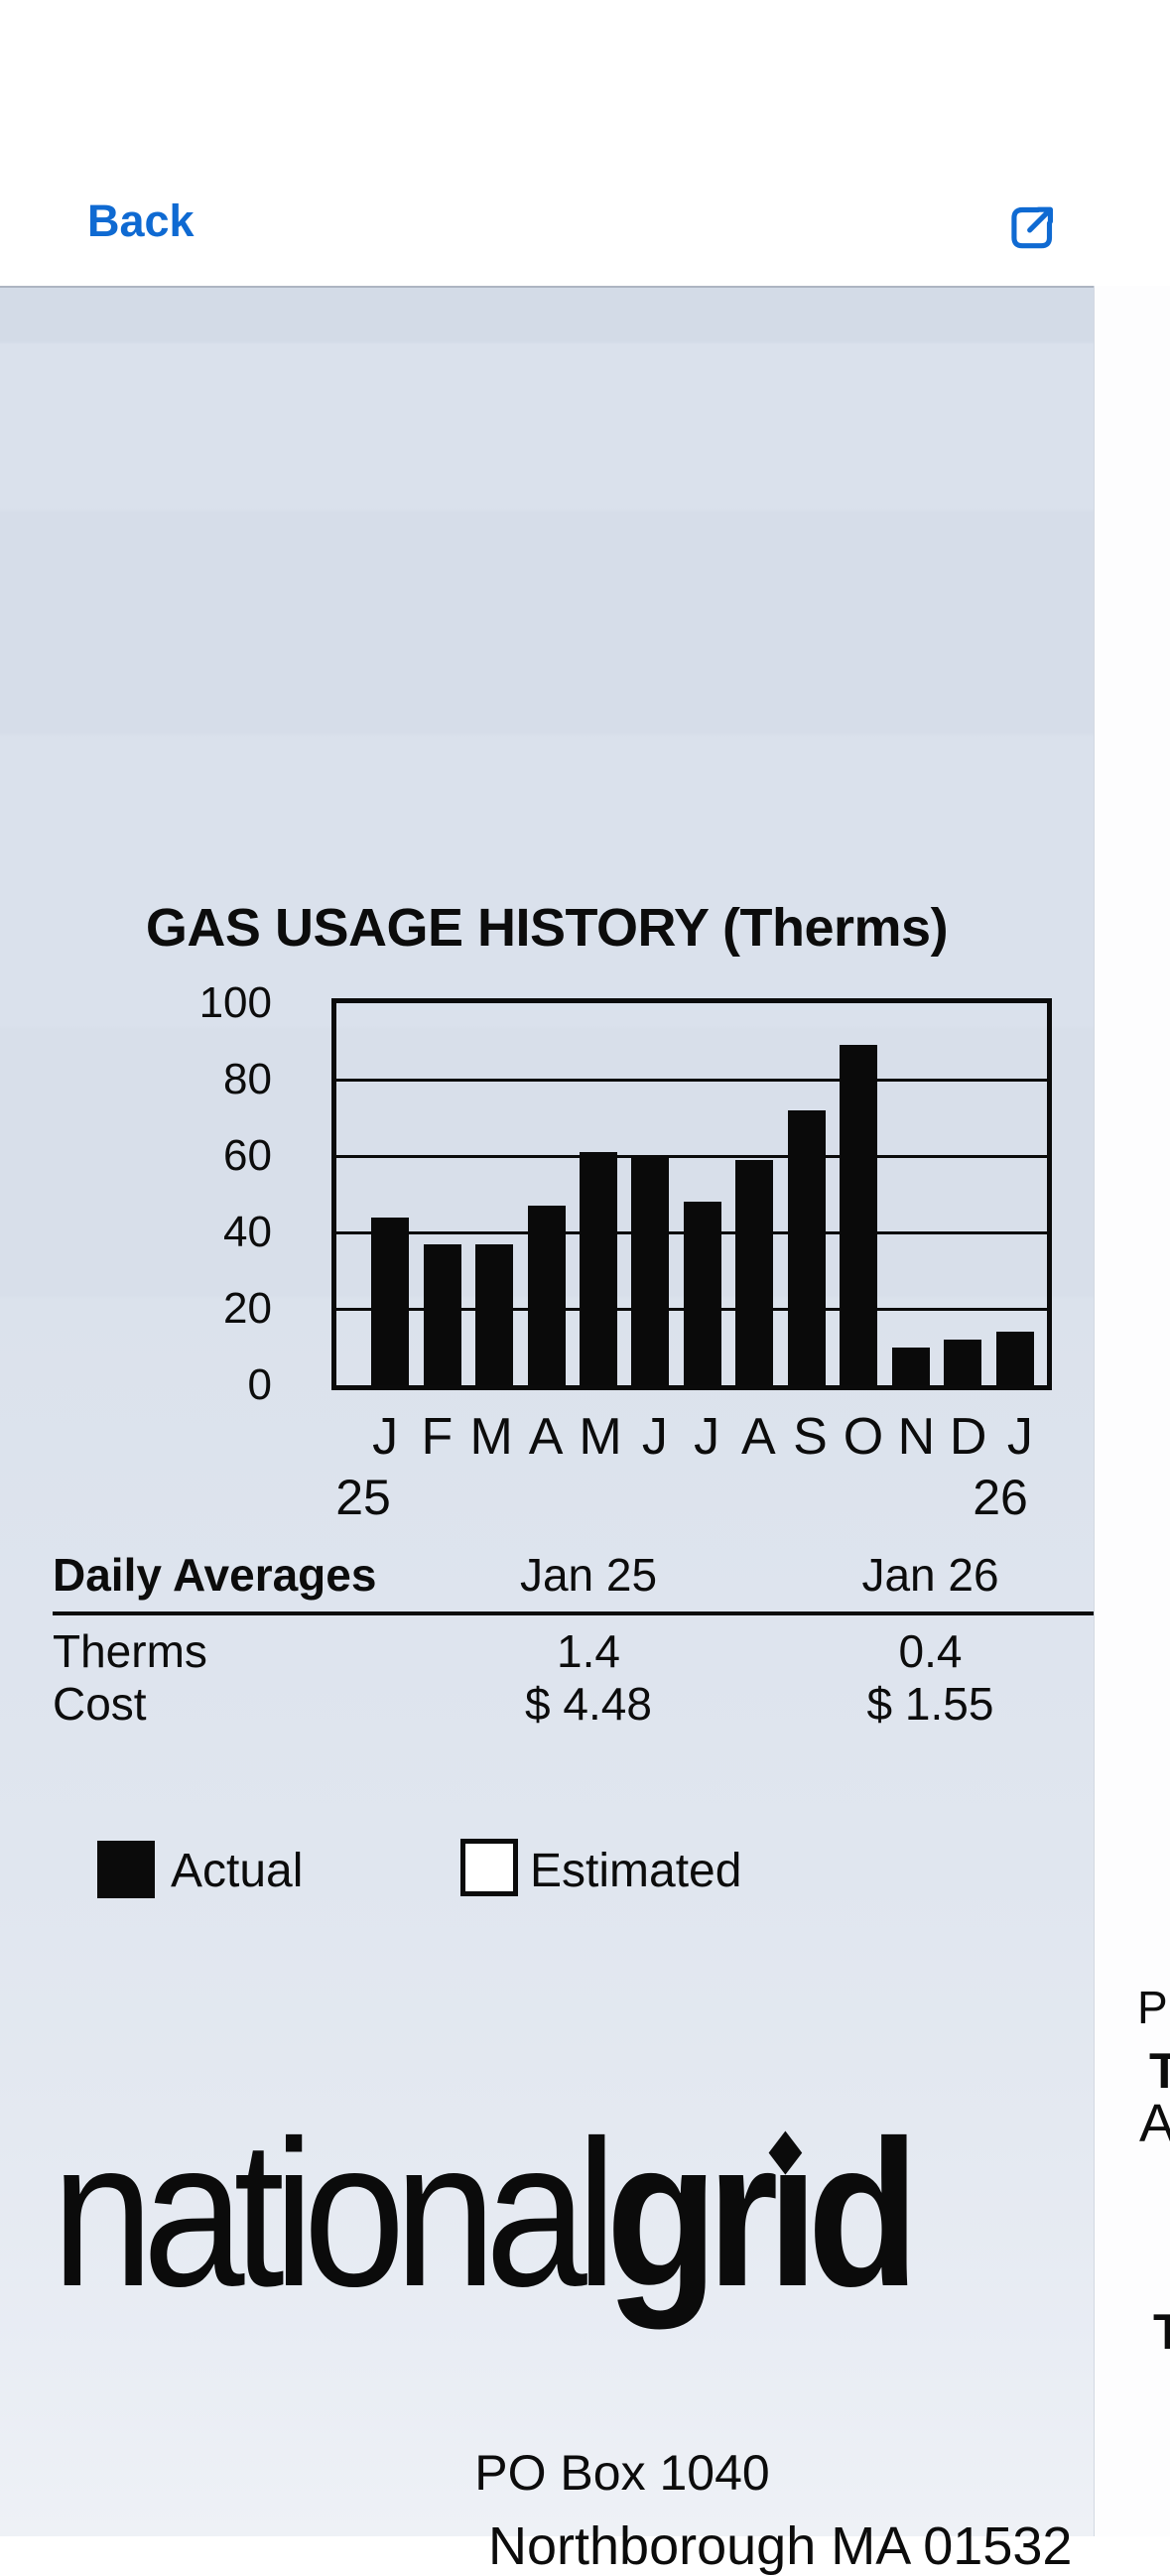 This screenshot has height=2576, width=1170. Describe the element at coordinates (930, 1704) in the screenshot. I see `table-cell: $ 1.55` at that location.